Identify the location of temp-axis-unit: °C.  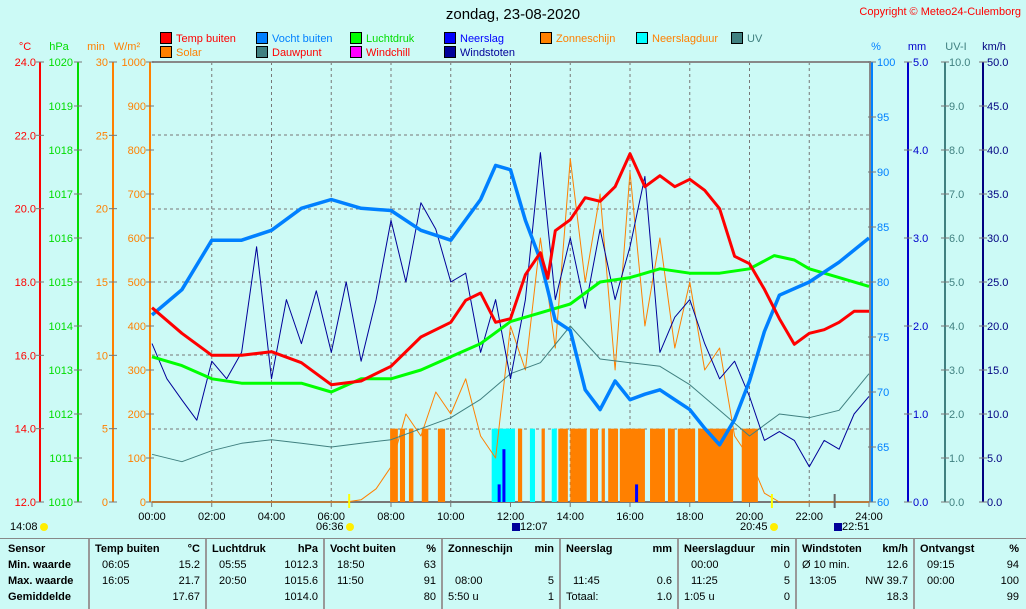
(25, 47).